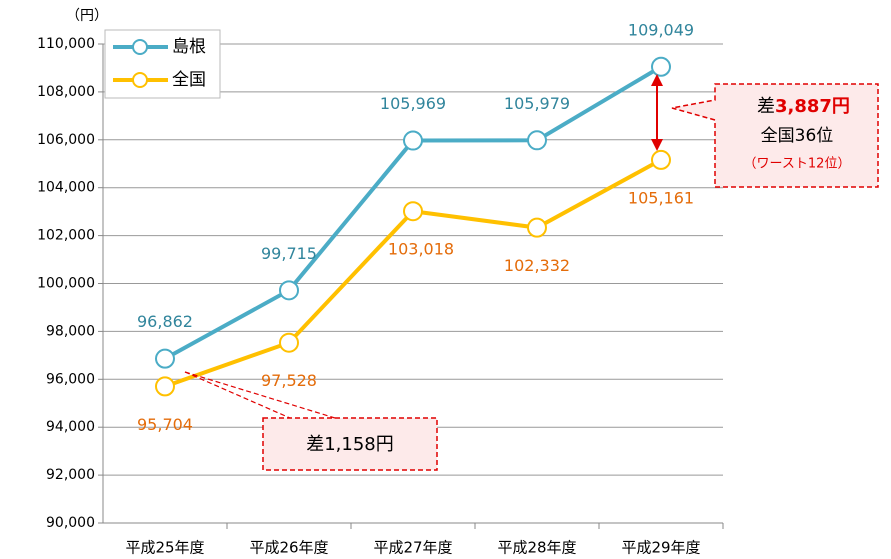 The image size is (891, 559). What do you see at coordinates (289, 253) in the screenshot?
I see `data-label: 99,715` at bounding box center [289, 253].